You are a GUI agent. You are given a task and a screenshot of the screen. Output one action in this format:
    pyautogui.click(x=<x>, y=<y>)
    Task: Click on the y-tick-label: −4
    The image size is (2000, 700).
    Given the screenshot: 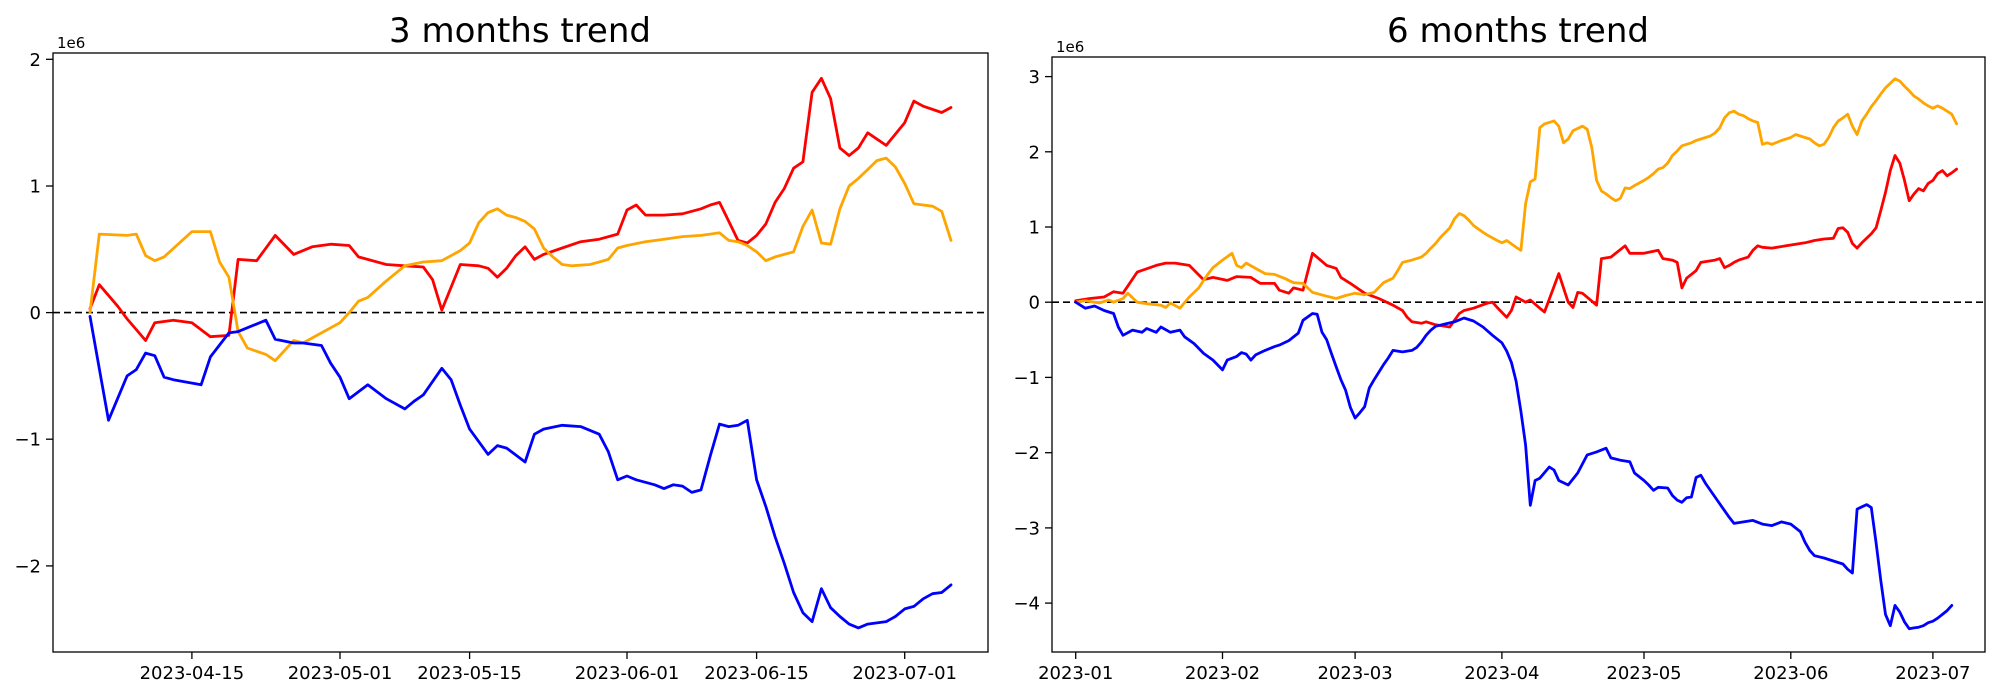 What is the action you would take?
    pyautogui.click(x=1026, y=604)
    